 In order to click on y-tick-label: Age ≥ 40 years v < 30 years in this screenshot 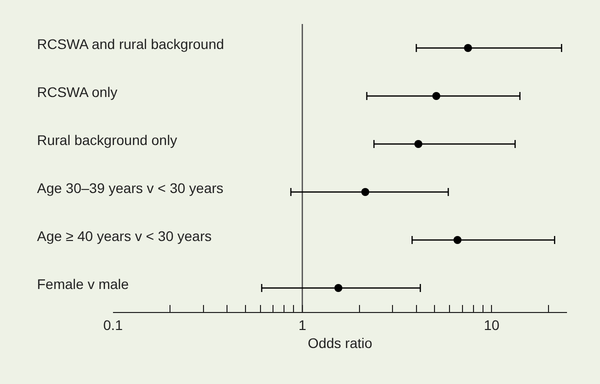, I will do `click(124, 236)`.